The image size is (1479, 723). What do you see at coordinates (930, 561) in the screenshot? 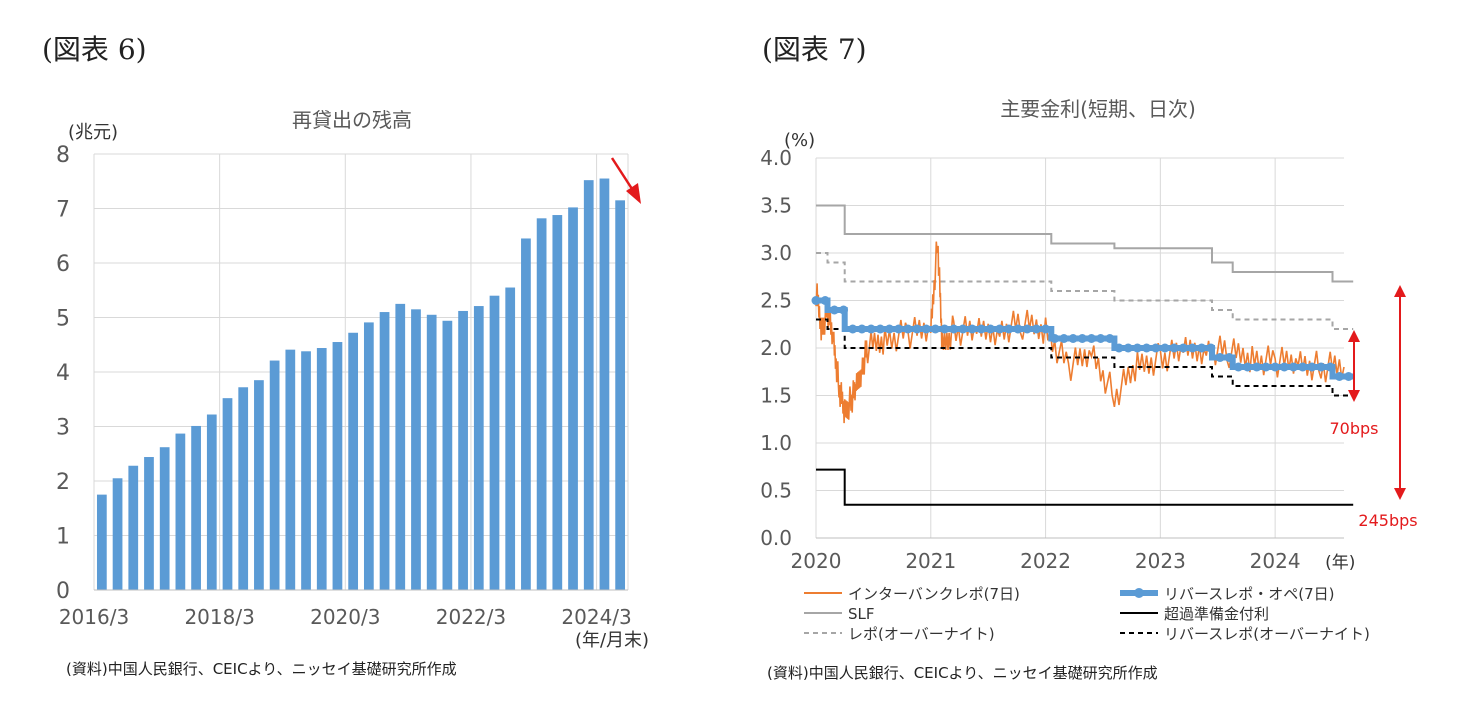
I see `x-tick-label: 2021` at bounding box center [930, 561].